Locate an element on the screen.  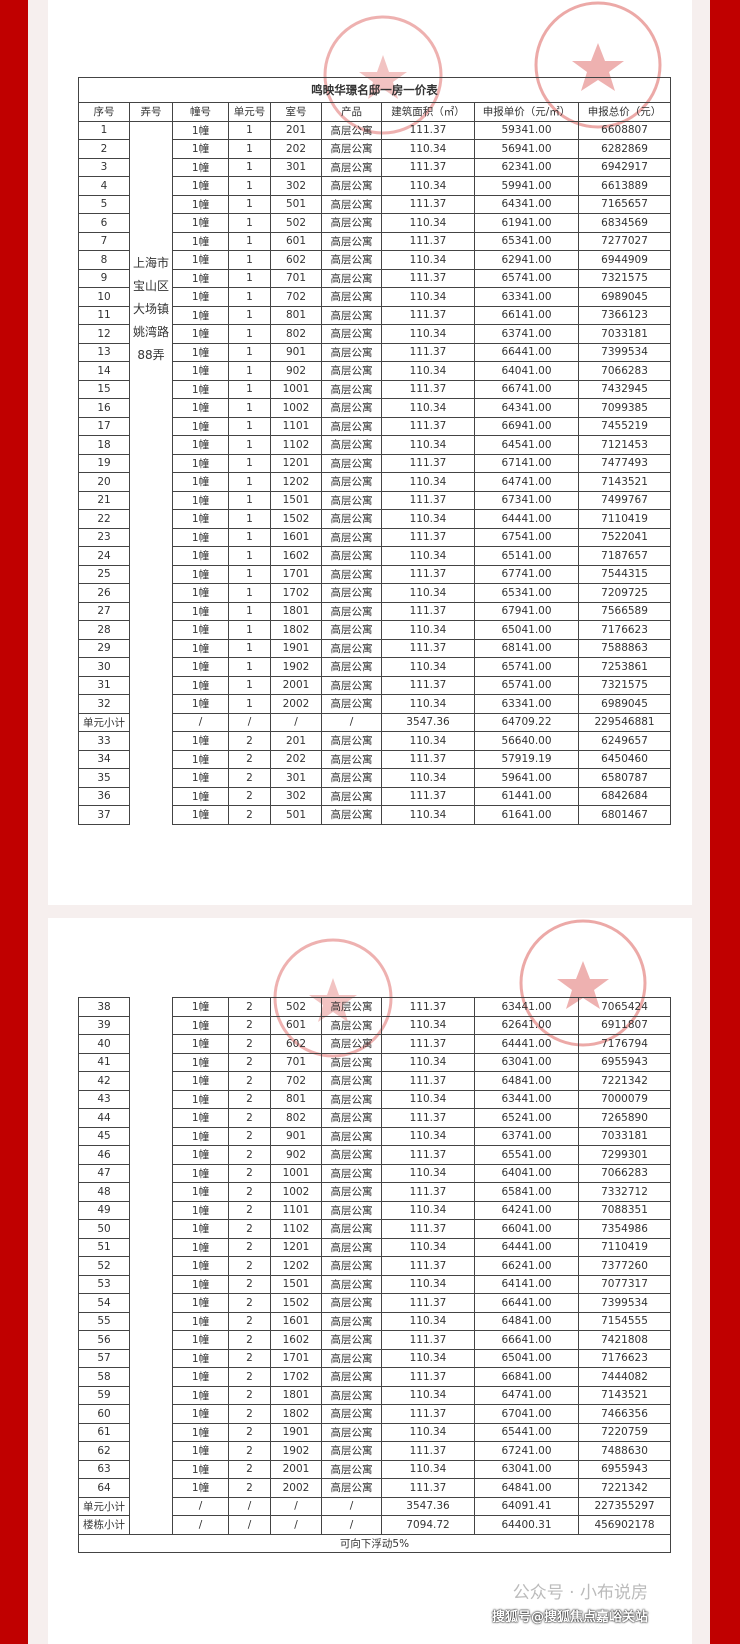
table-row: 3 1幢 1 301 高层公寓 111.37 62341.00 6942917 is located at coordinates (375, 167).